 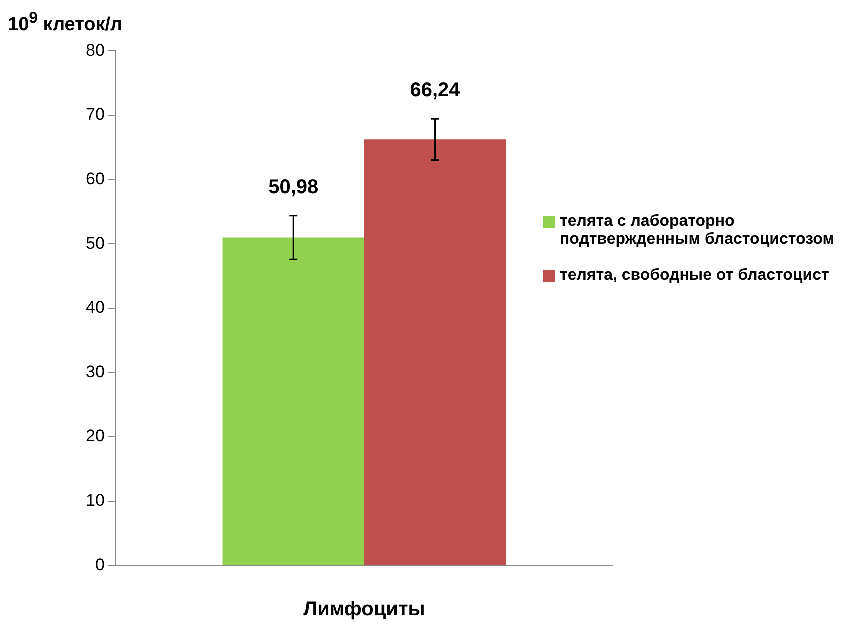 What do you see at coordinates (698, 231) in the screenshot?
I see `legend-label: телята с лабораторно подтвержденным бластоцистозом` at bounding box center [698, 231].